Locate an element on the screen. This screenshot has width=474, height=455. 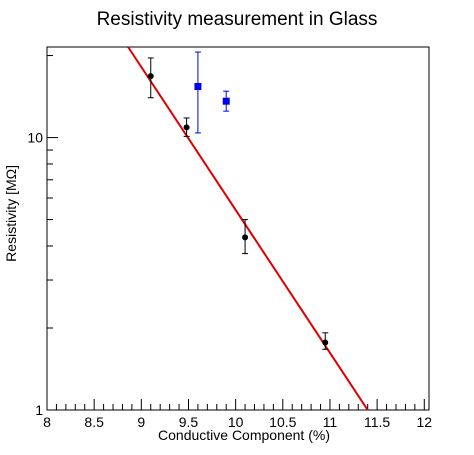
x-axis: 8 8.5 9 9.5 10 10.5 11 11.5 12 is located at coordinates (237, 414).